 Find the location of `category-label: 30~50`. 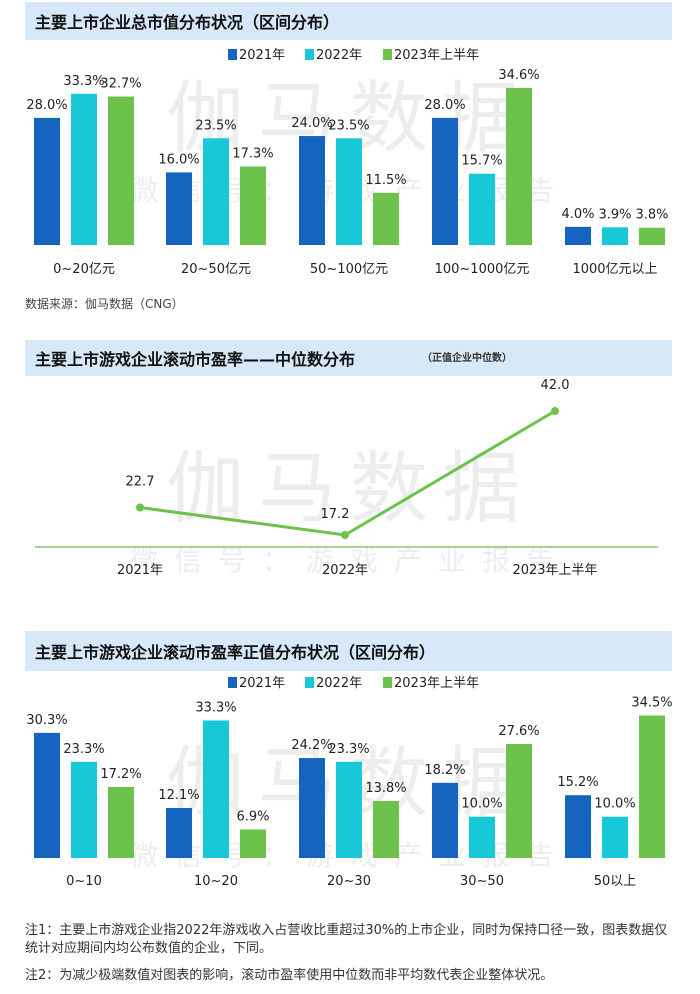

category-label: 30~50 is located at coordinates (482, 881).